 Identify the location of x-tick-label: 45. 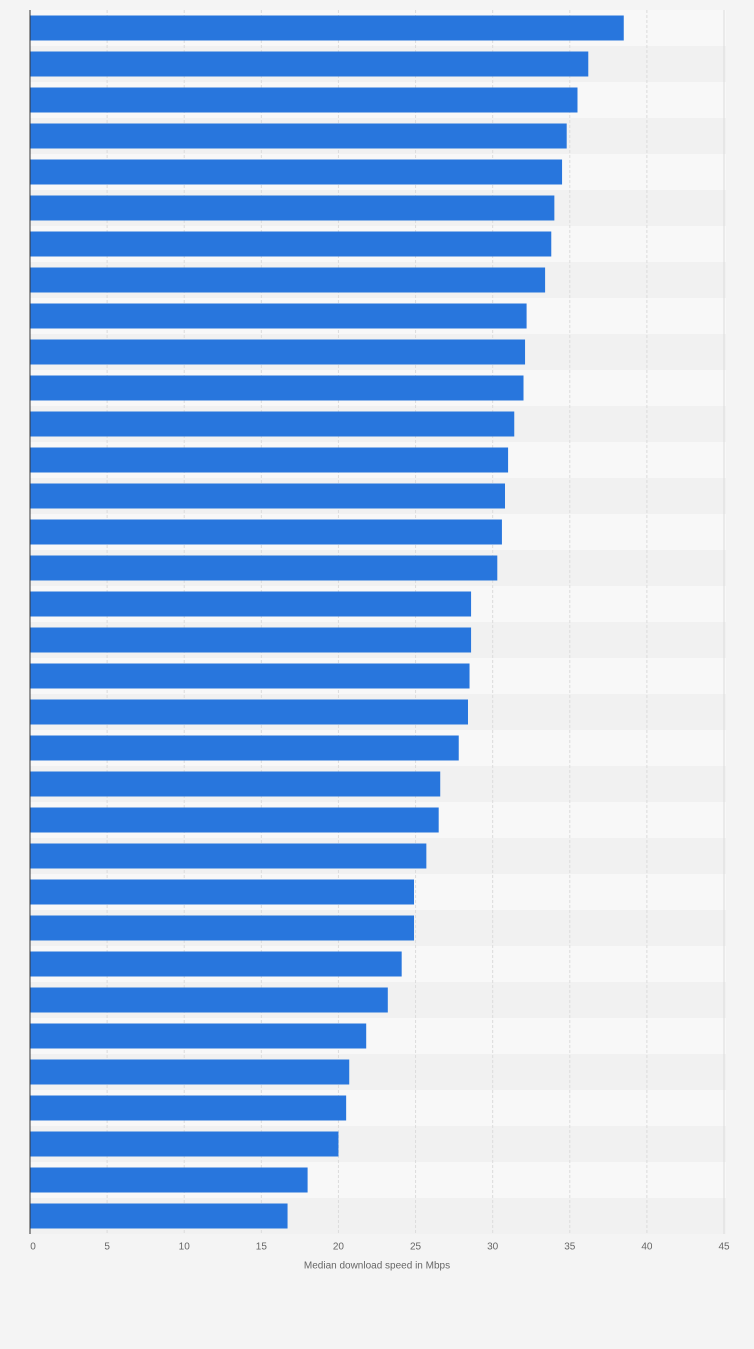
(724, 1247).